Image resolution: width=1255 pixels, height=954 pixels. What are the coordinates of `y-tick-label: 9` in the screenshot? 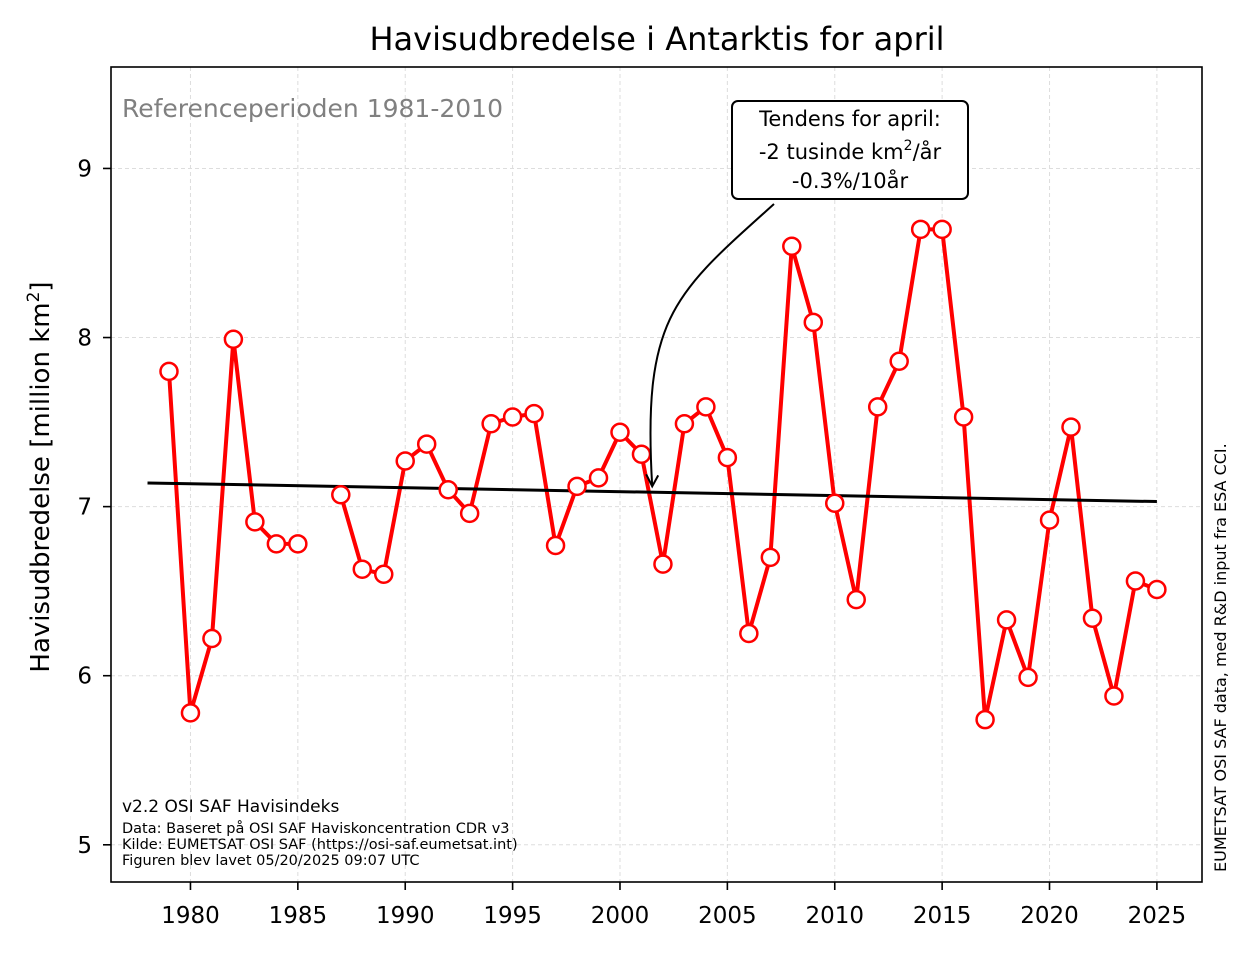 It's located at (84, 169).